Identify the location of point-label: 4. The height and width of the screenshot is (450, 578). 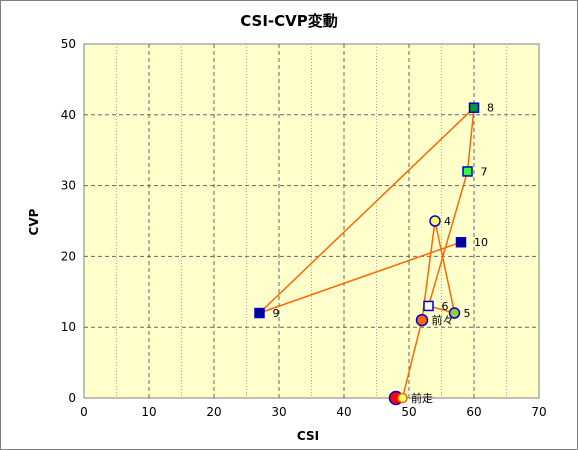
(447, 221).